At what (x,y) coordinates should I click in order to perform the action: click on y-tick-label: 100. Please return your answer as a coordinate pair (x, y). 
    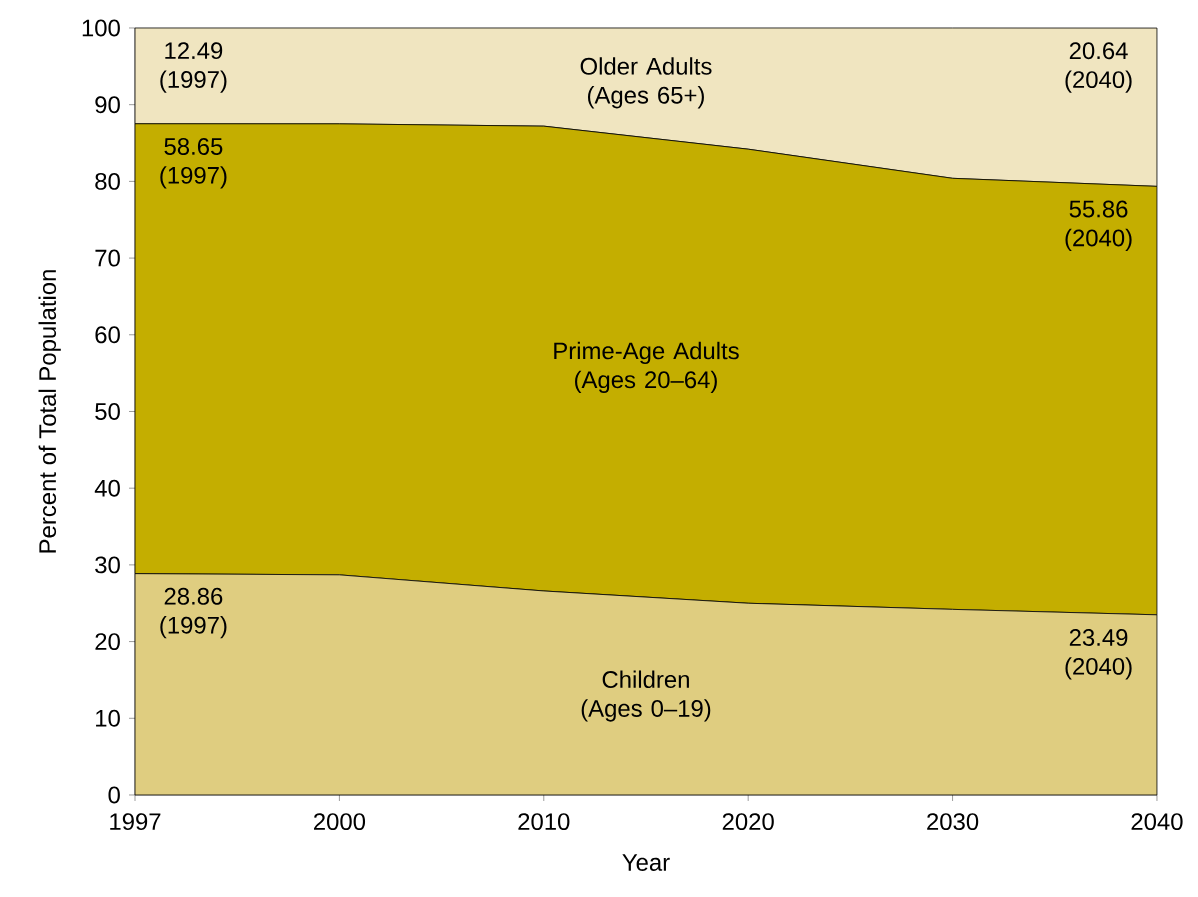
    Looking at the image, I should click on (101, 28).